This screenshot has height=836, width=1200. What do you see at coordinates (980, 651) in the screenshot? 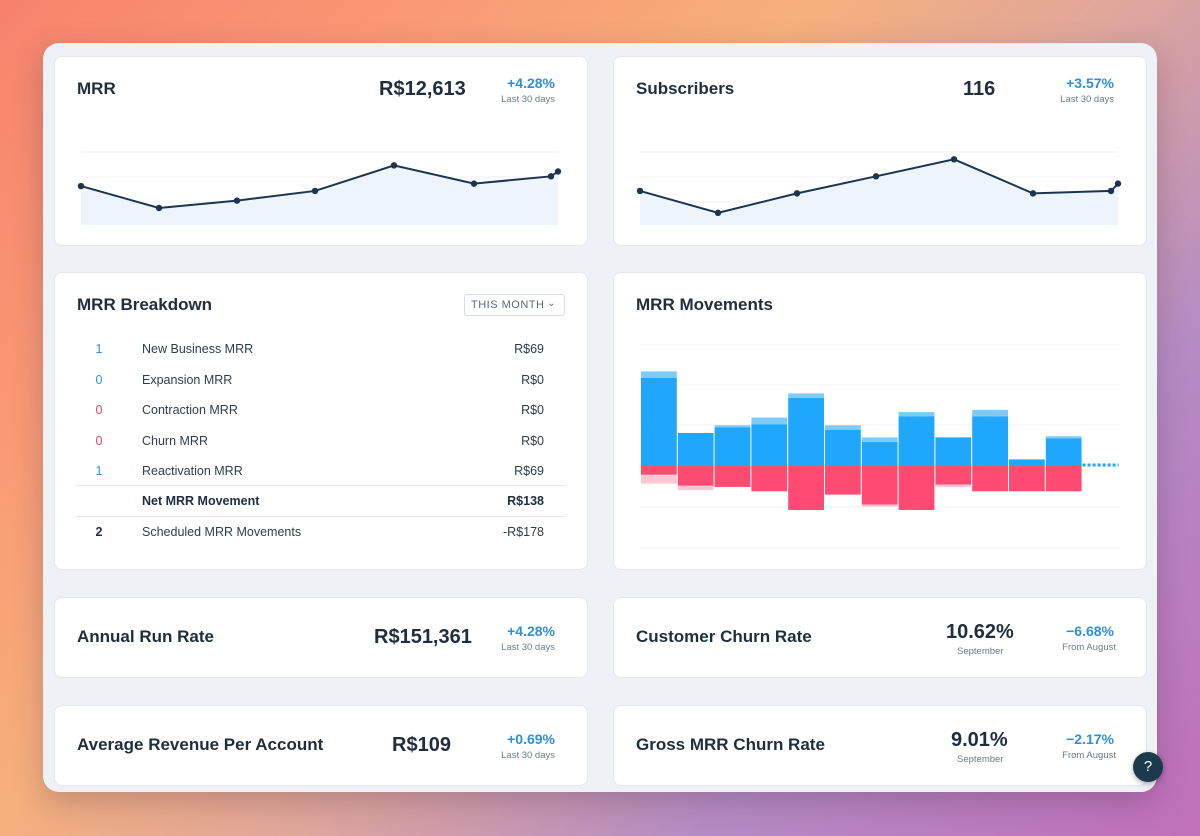
I see `customer-churn-value-note: September` at bounding box center [980, 651].